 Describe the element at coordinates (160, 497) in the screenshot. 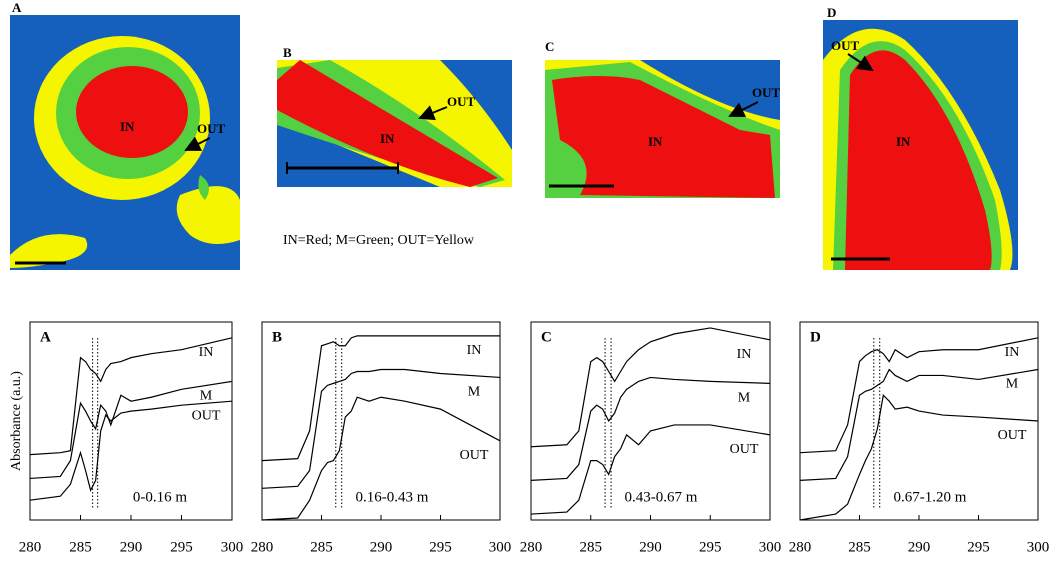

I see `depth-annotation: 0-0.16 m` at that location.